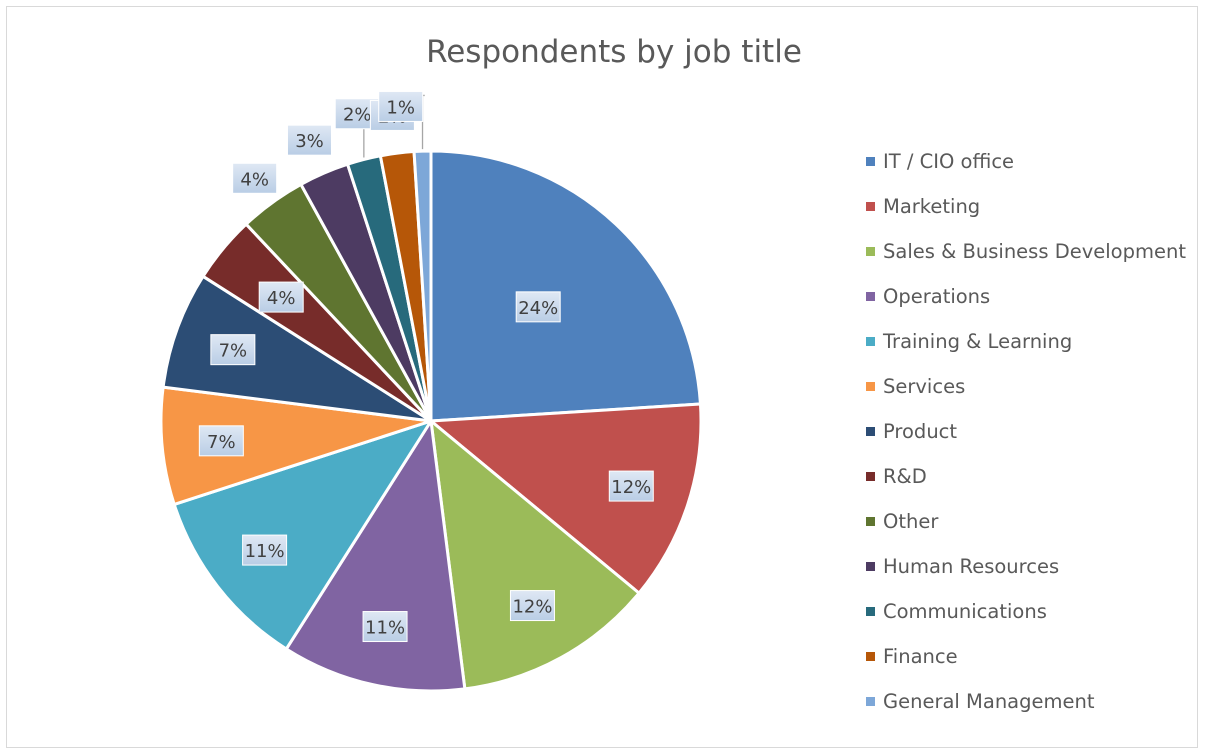  I want to click on legend-label: Sales & Business Development, so click(1034, 251).